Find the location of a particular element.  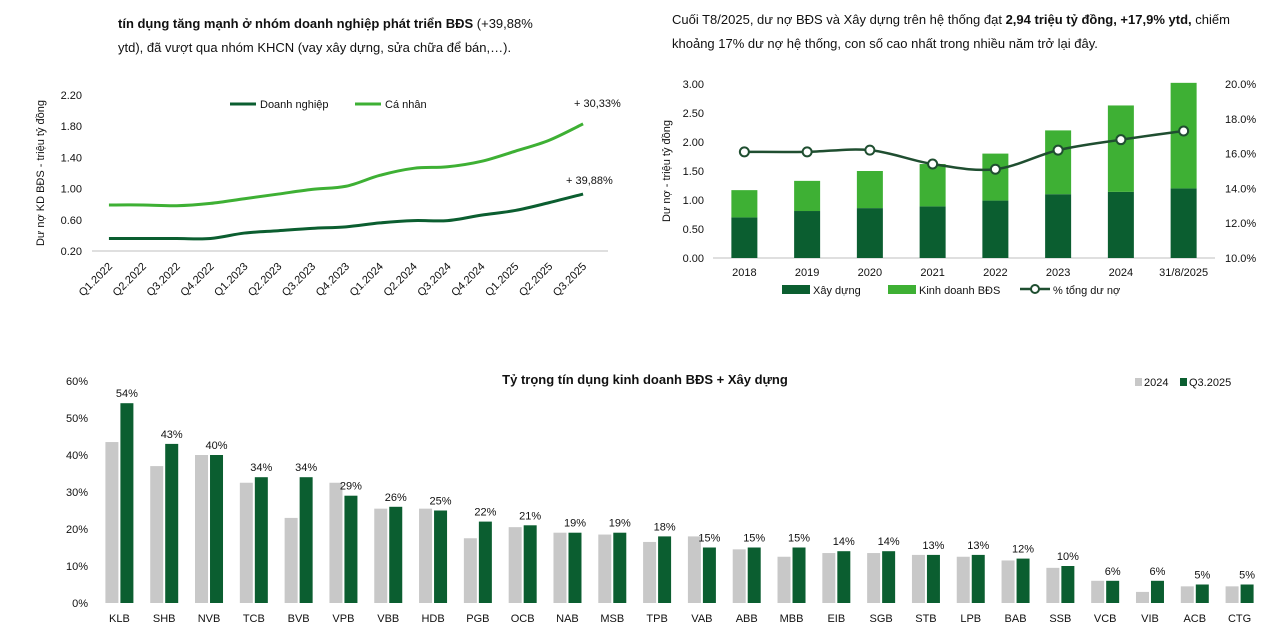

y-tick-label: 3.00 is located at coordinates (693, 85).